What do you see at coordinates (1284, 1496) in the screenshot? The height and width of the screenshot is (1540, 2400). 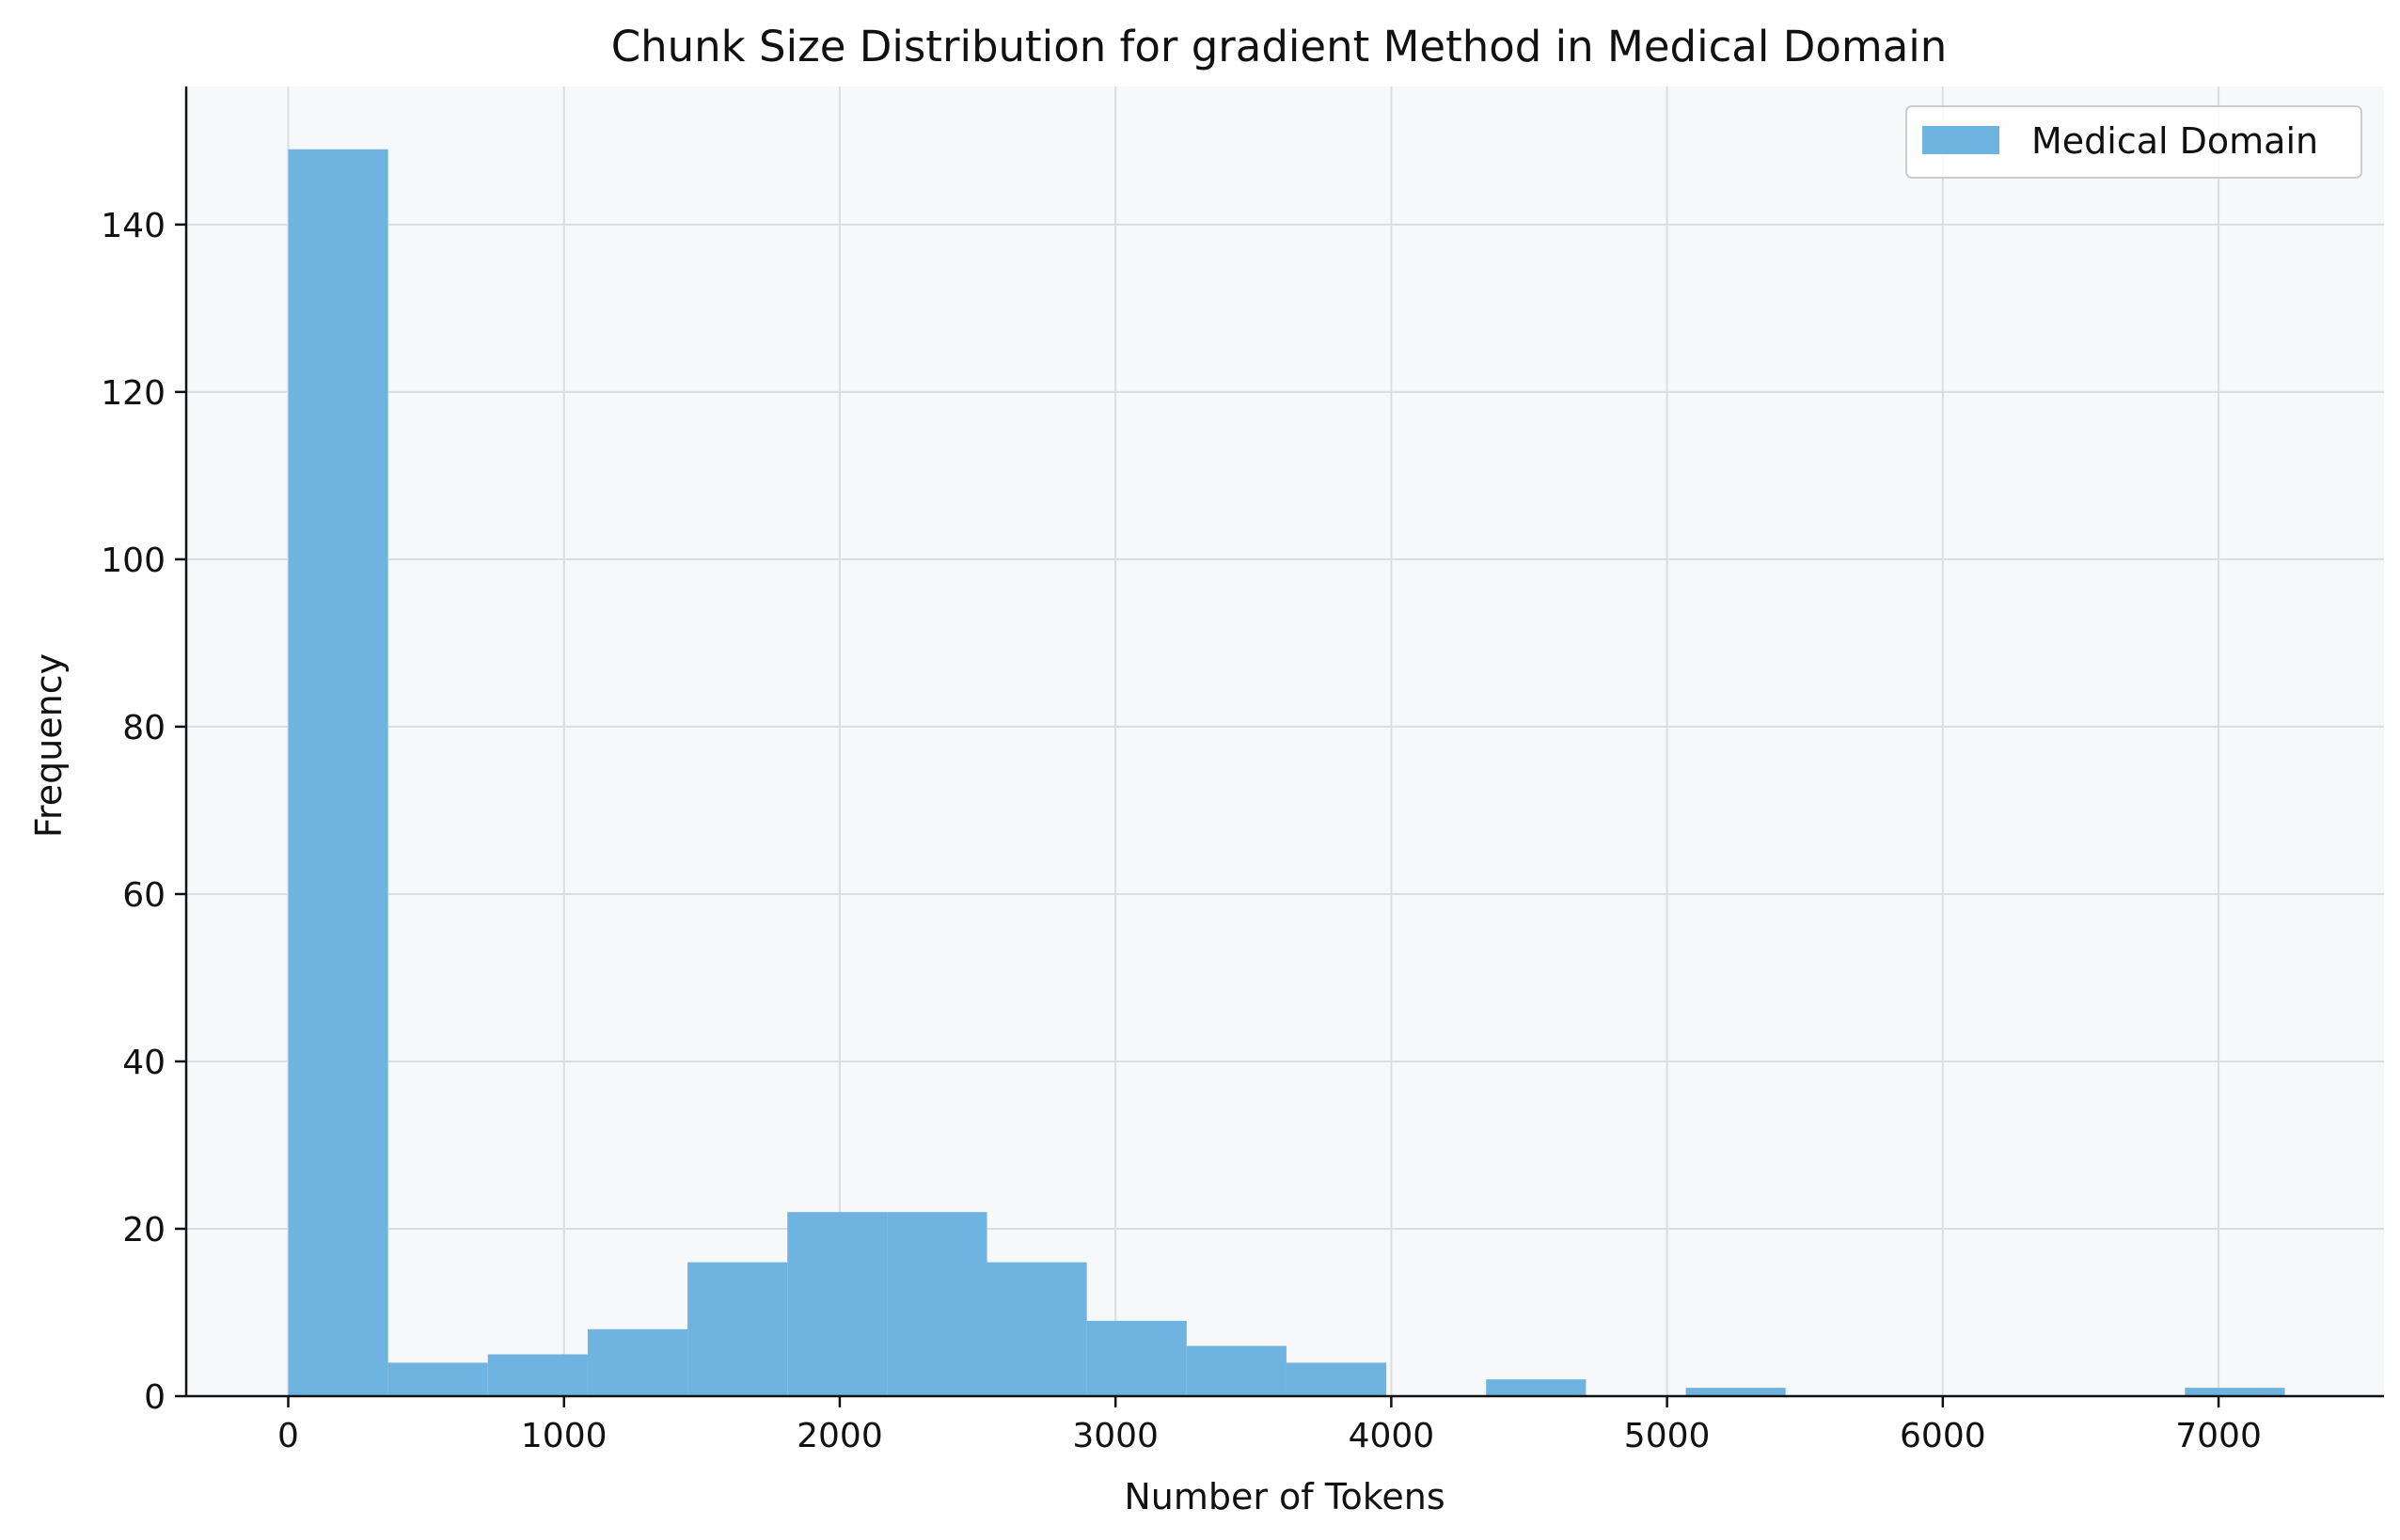 I see `x-axis-label: Number of Tokens` at bounding box center [1284, 1496].